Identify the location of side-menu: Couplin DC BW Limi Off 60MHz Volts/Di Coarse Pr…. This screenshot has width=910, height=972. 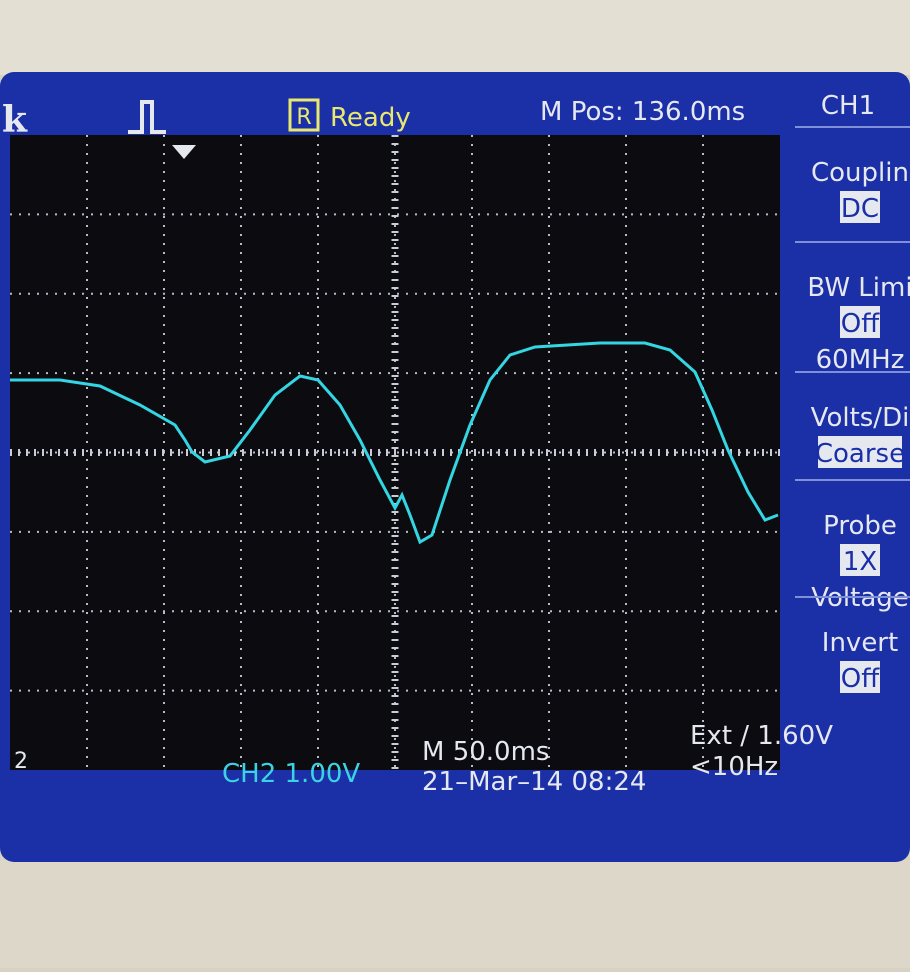
(852, 410).